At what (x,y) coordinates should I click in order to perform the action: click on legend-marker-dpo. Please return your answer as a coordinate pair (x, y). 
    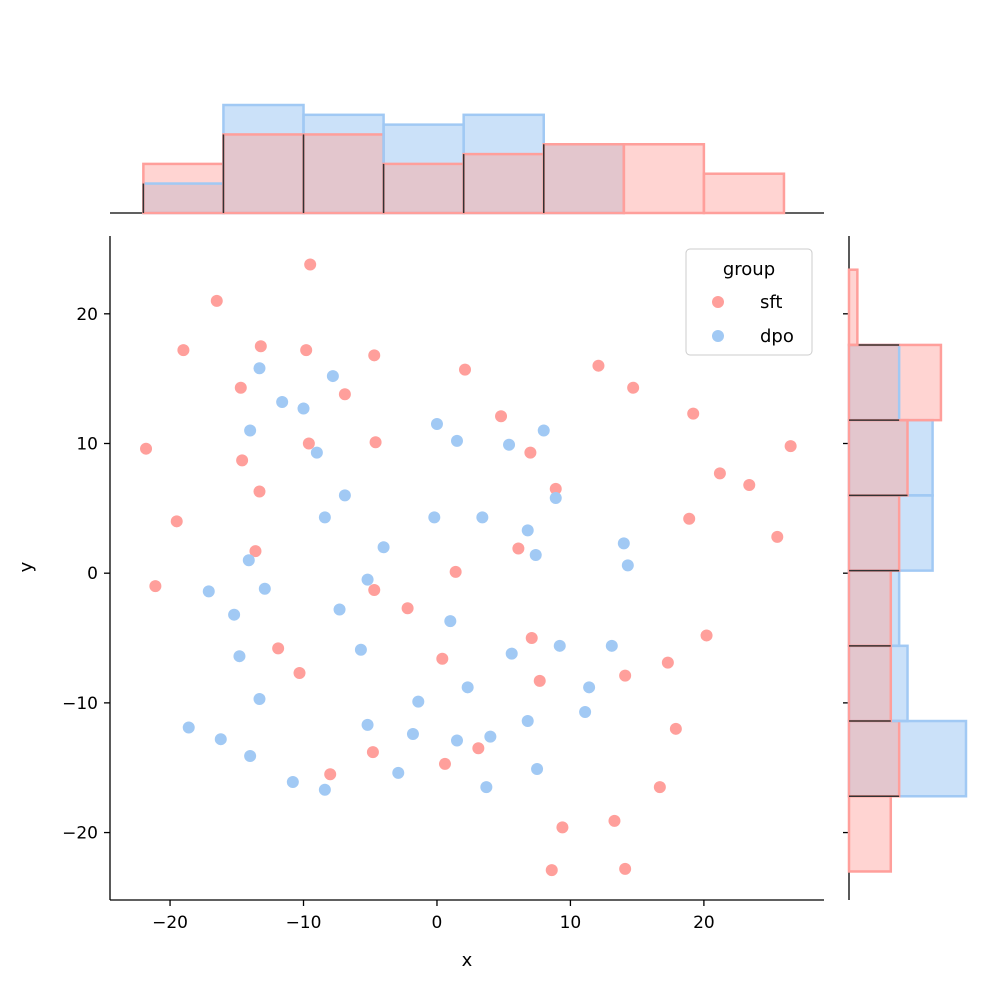
    Looking at the image, I should click on (718, 336).